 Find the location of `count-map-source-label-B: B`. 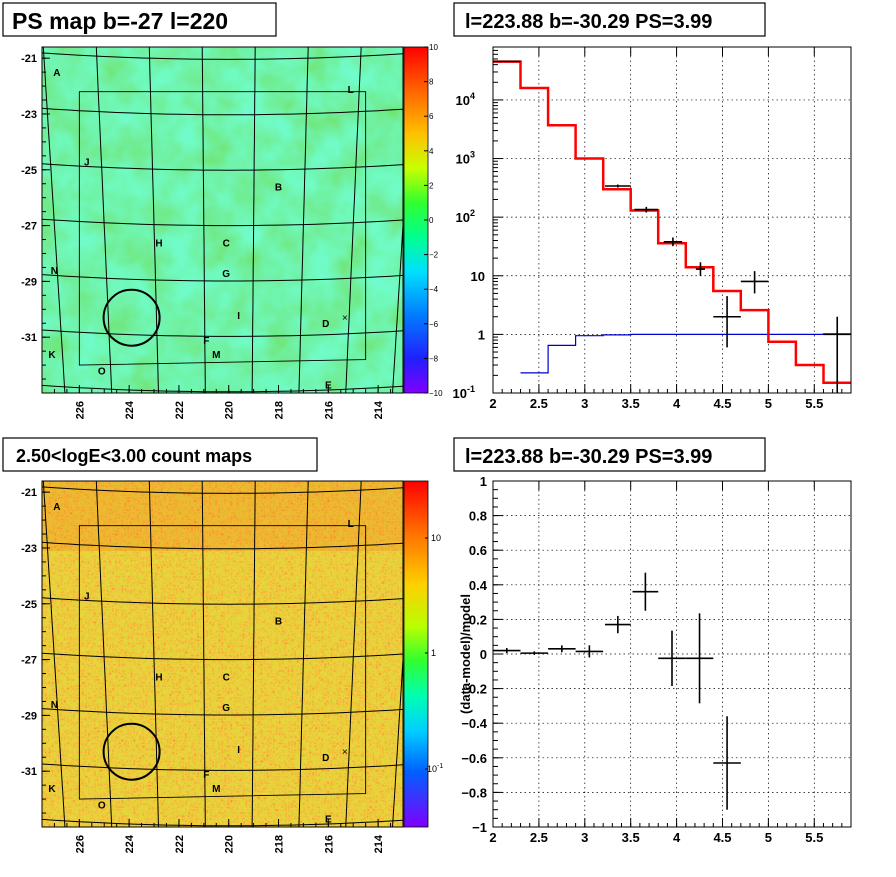

count-map-source-label-B: B is located at coordinates (278, 622).